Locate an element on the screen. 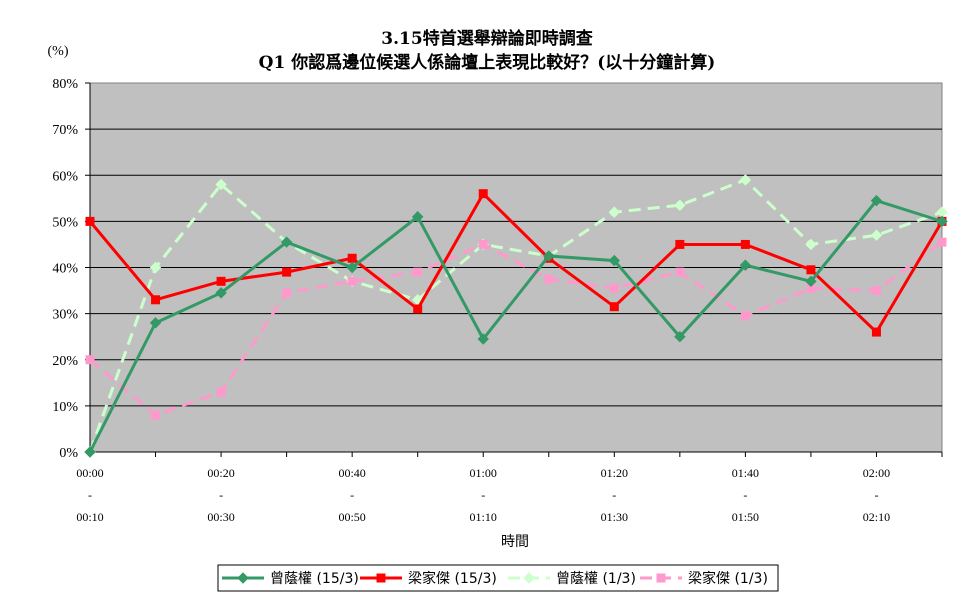 Image resolution: width=974 pixels, height=599 pixels. x-tick-label: 01:50 is located at coordinates (745, 517).